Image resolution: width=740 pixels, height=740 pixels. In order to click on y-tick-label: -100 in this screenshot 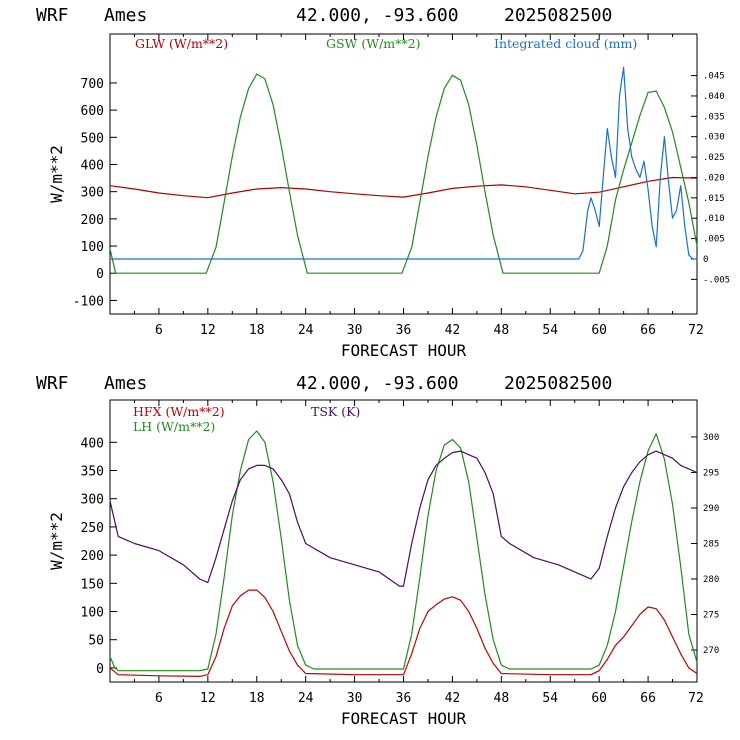, I will do `click(88, 301)`.